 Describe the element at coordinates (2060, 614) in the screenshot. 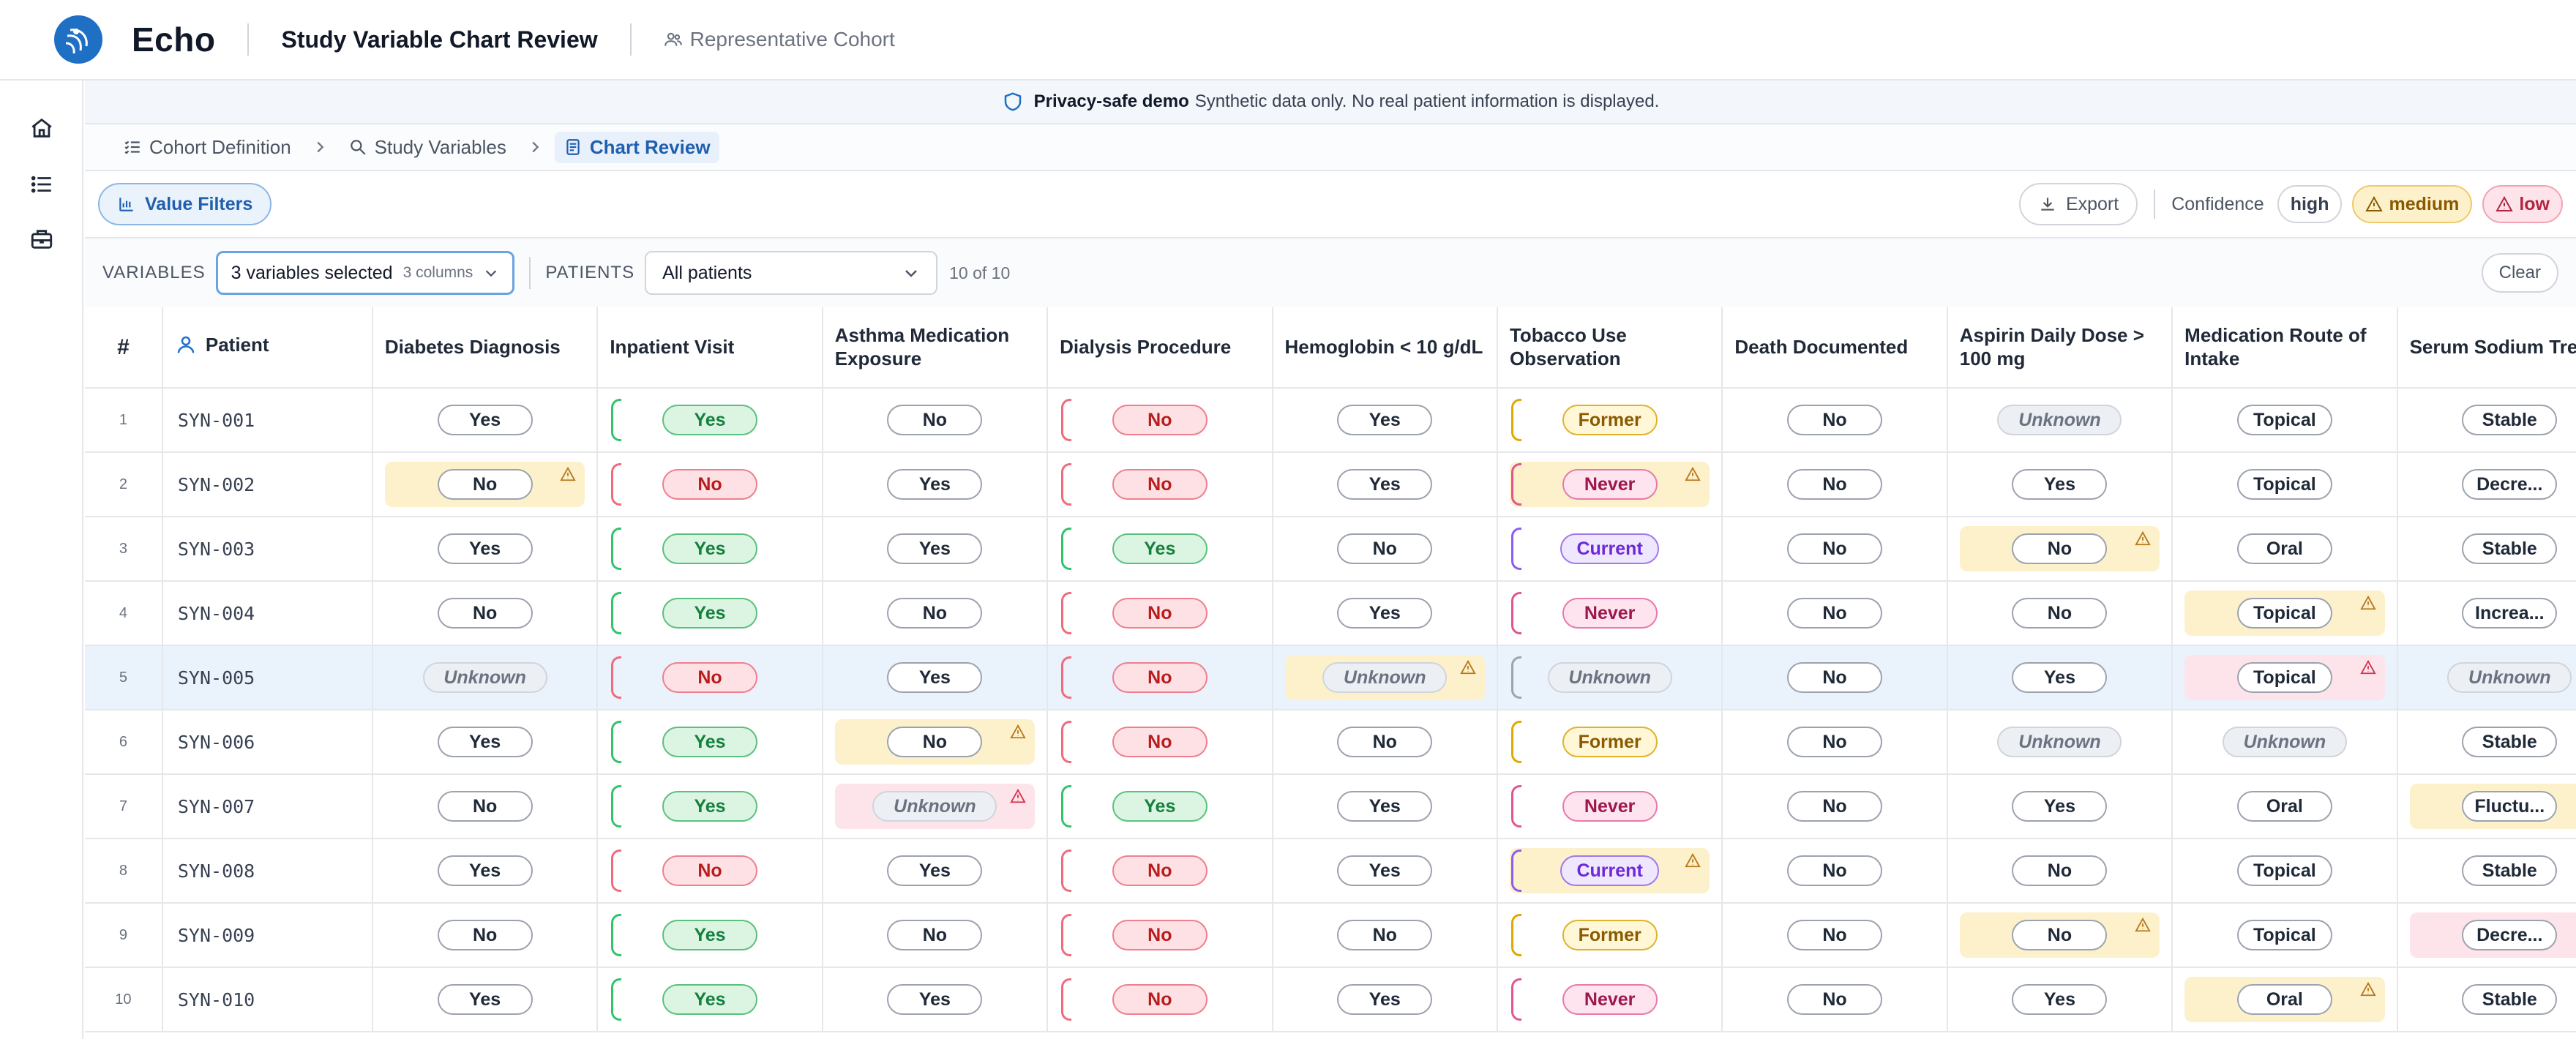

I see `cell-aspirin-daily-dose-100-mg: No` at that location.